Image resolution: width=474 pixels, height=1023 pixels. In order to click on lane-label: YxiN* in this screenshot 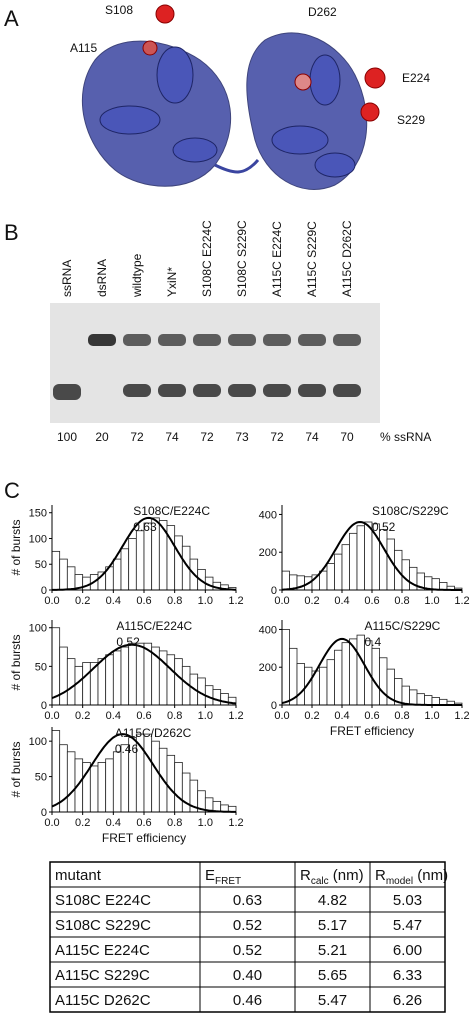, I will do `click(172, 282)`.